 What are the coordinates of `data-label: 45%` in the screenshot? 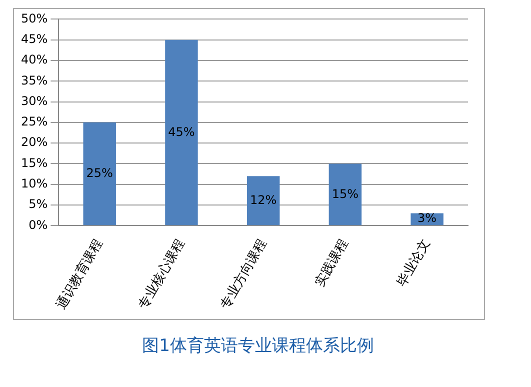 It's located at (181, 131).